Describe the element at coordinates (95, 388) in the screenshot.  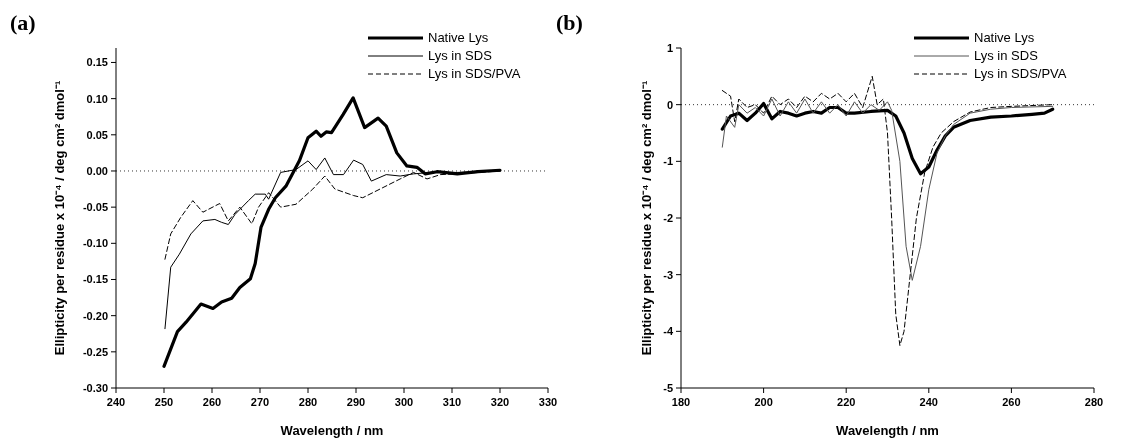
I see `y-tick-label: -0.30` at that location.